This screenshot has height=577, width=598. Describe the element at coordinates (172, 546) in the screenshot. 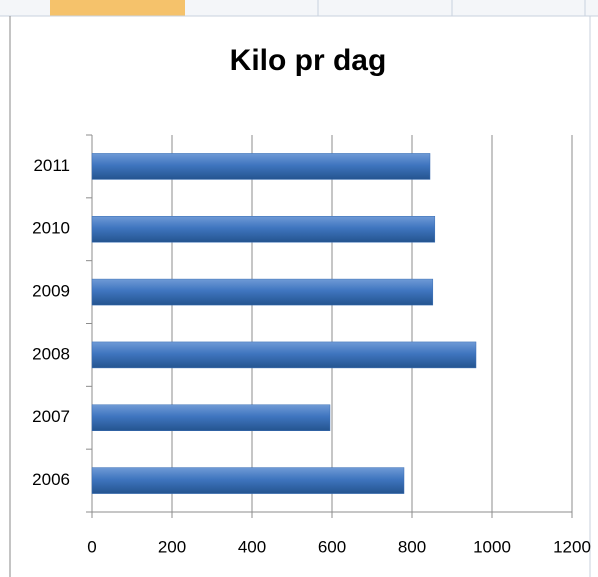

I see `x-tick-label: 200` at that location.